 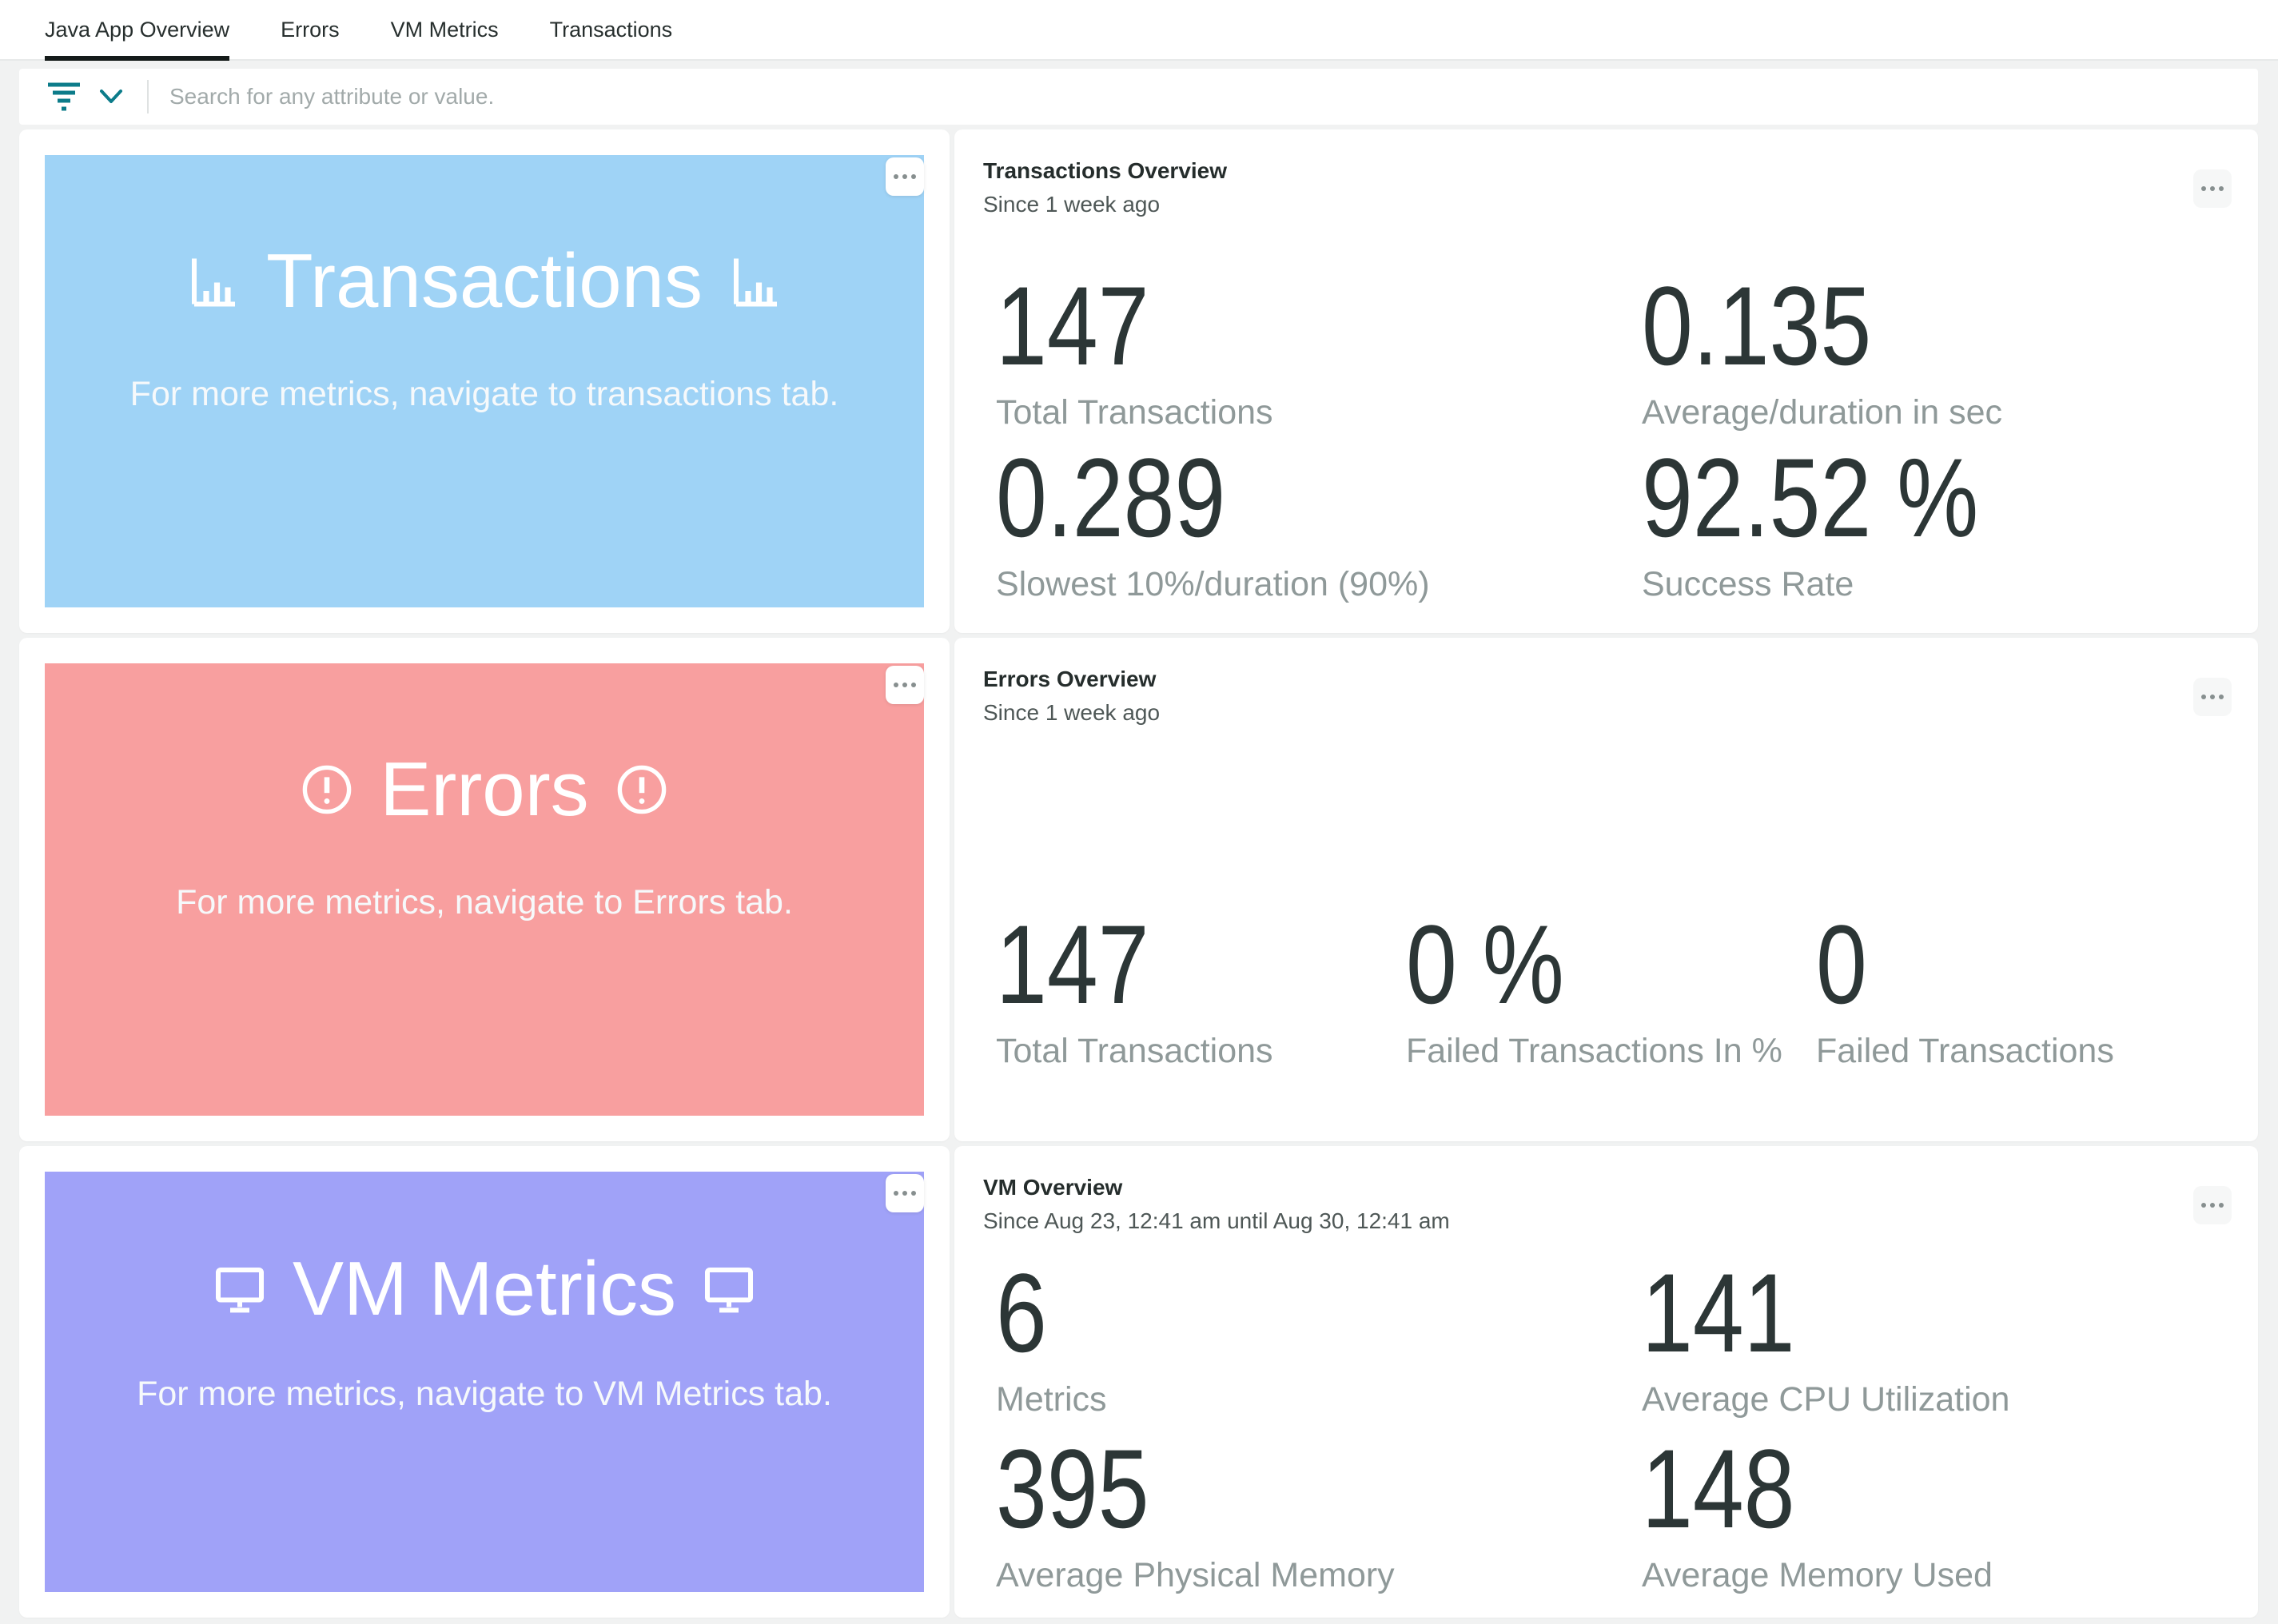 I want to click on vm-metrics-banner-title: VM Metrics, so click(x=485, y=1289).